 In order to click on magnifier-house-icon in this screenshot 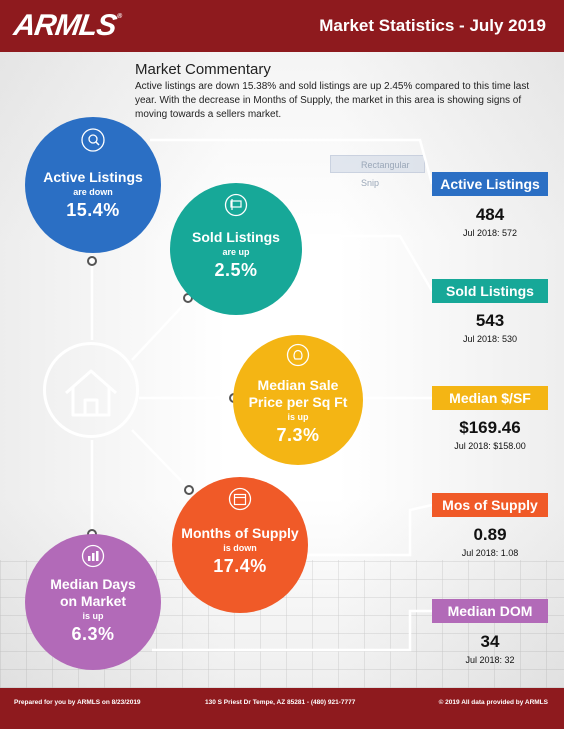, I will do `click(93, 140)`.